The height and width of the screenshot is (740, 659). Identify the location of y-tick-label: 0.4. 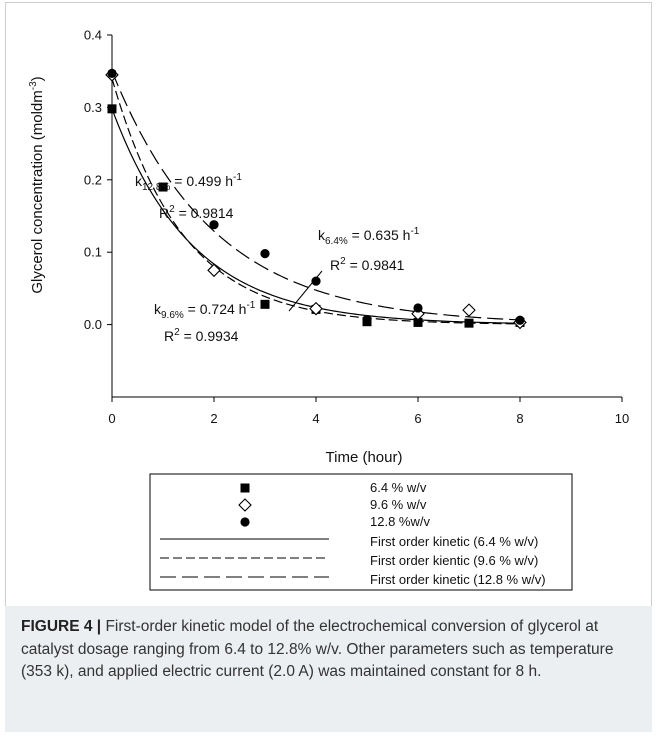
(93, 35).